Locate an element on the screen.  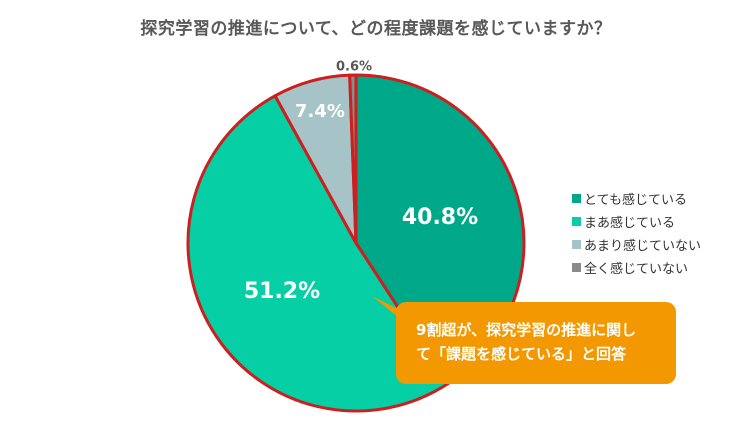
label-somewhat: 51.2% is located at coordinates (282, 291).